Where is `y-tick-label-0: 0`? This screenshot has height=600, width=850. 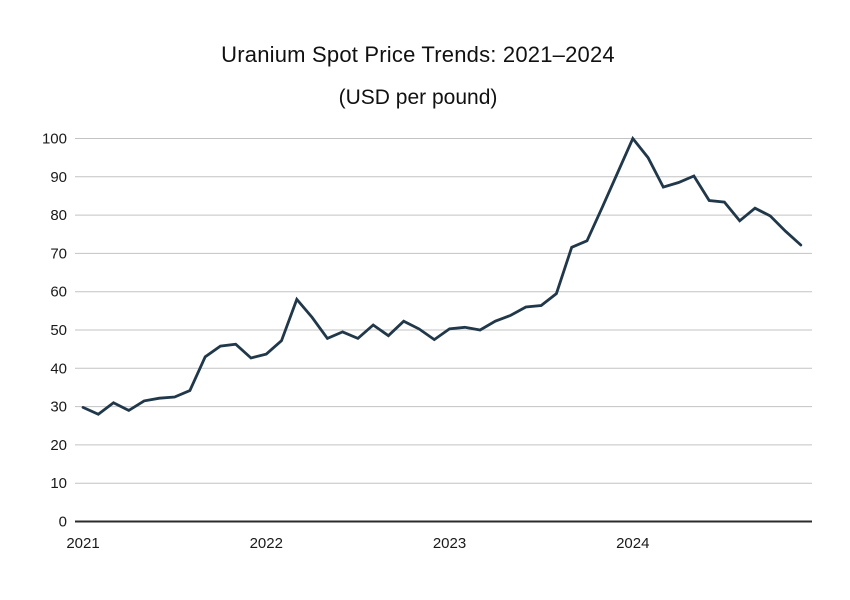 y-tick-label-0: 0 is located at coordinates (63, 522).